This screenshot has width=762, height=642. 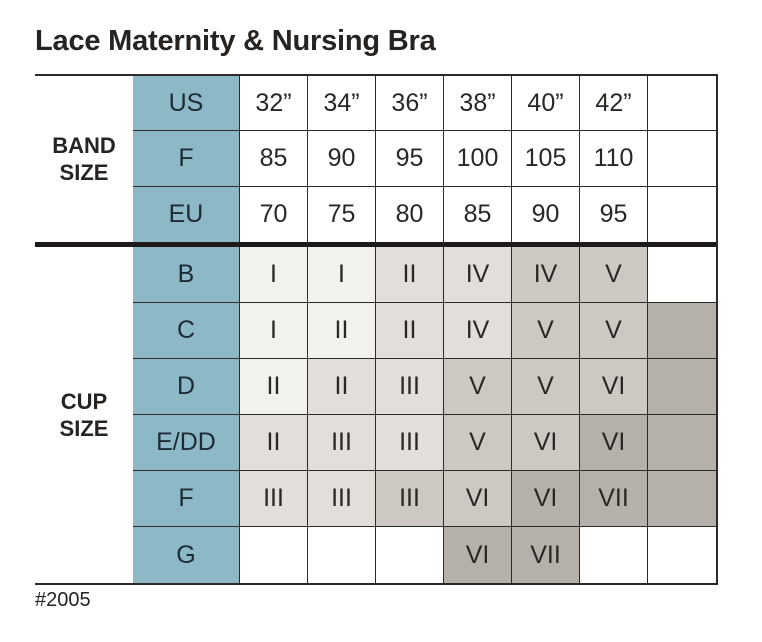 I want to click on band-size-cell: 34”, so click(x=341, y=103).